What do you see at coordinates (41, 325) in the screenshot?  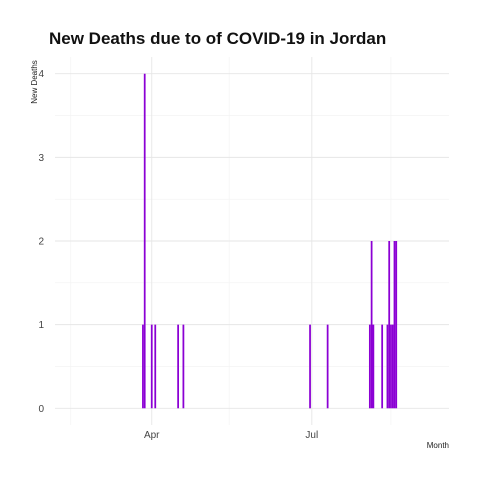 I see `y-tick-label: 1` at bounding box center [41, 325].